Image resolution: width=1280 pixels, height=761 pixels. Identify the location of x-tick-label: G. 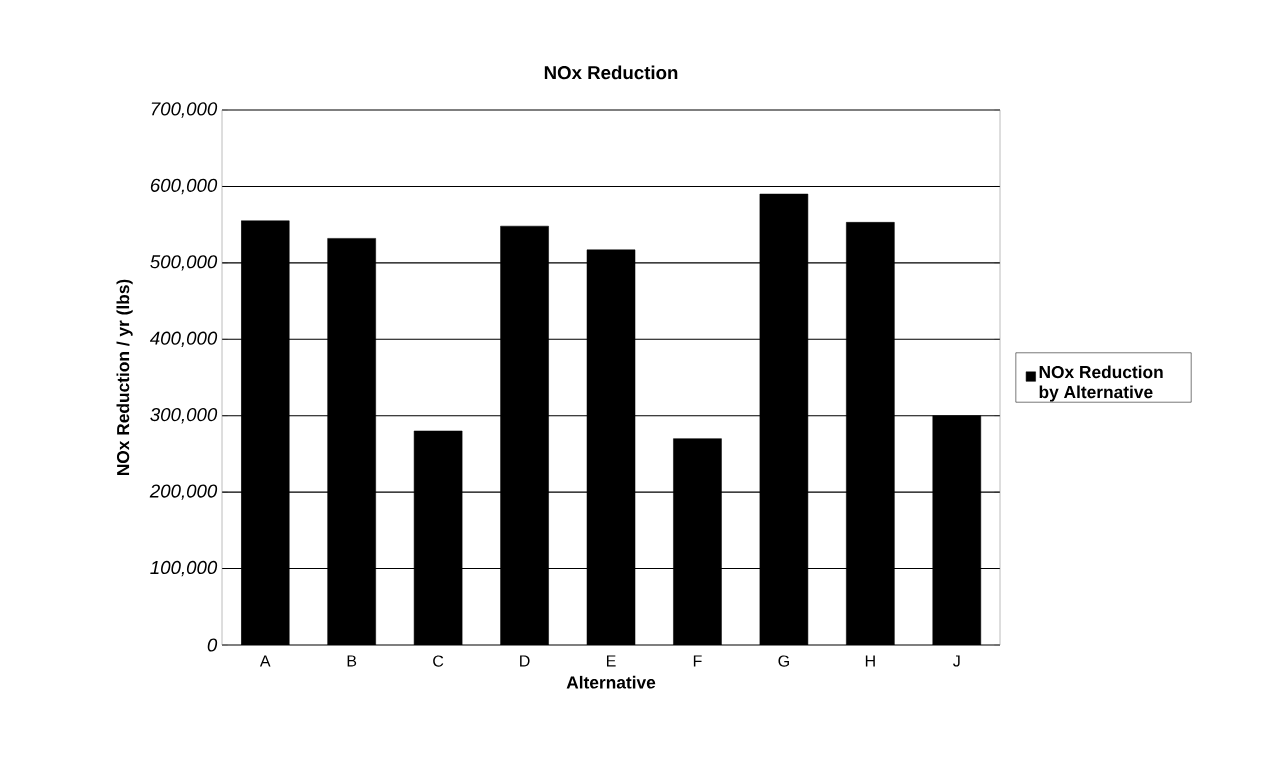
(783, 661).